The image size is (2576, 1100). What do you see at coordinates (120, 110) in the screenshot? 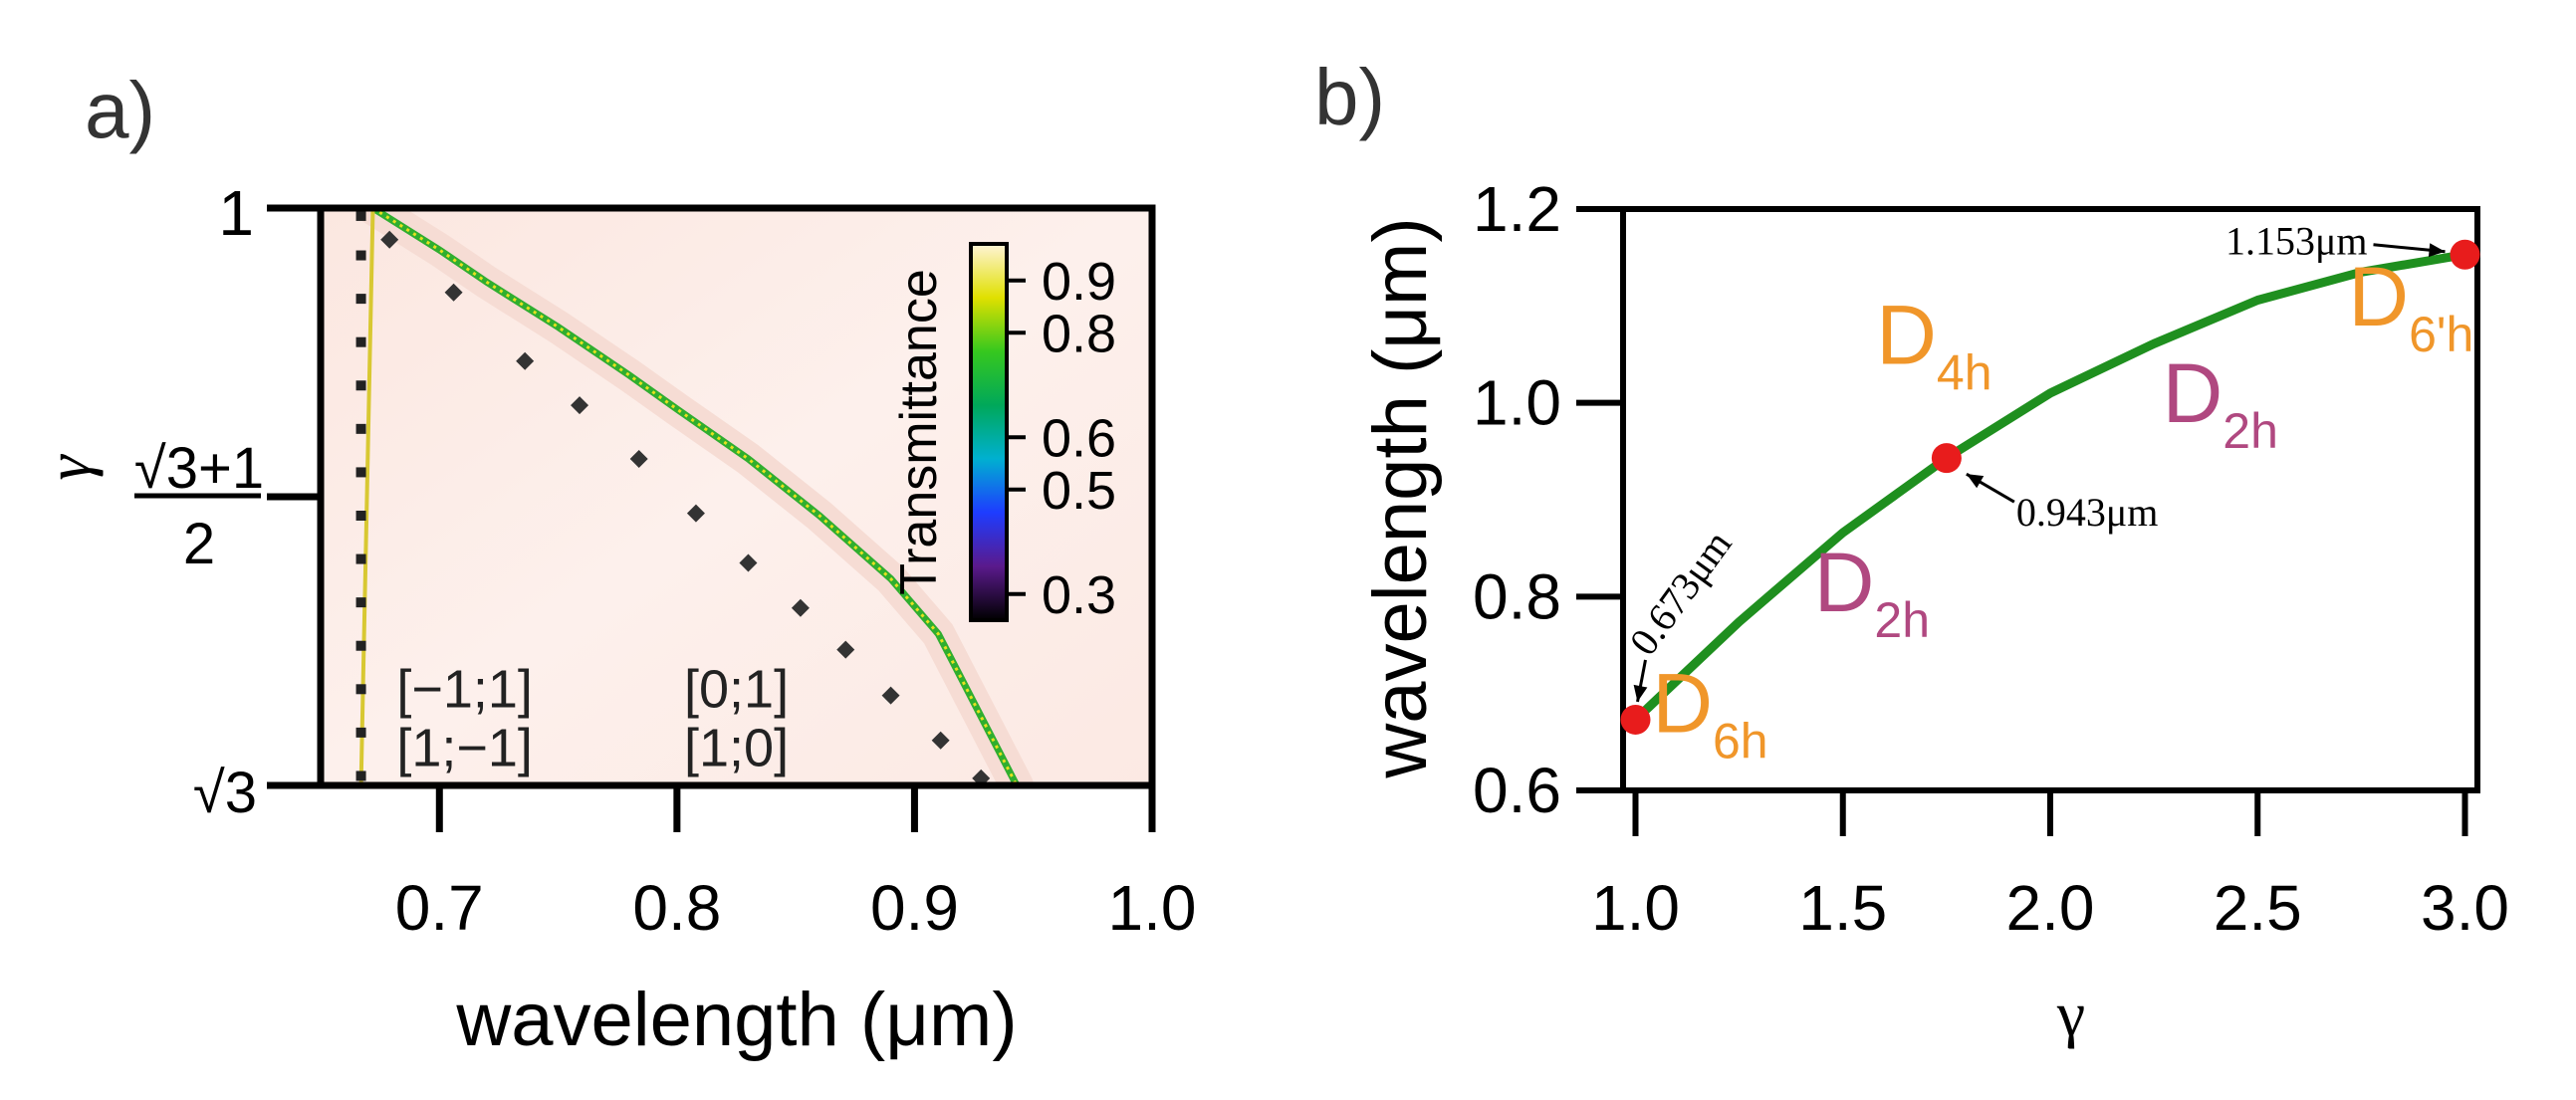
I see `panel-a-label: a)` at bounding box center [120, 110].